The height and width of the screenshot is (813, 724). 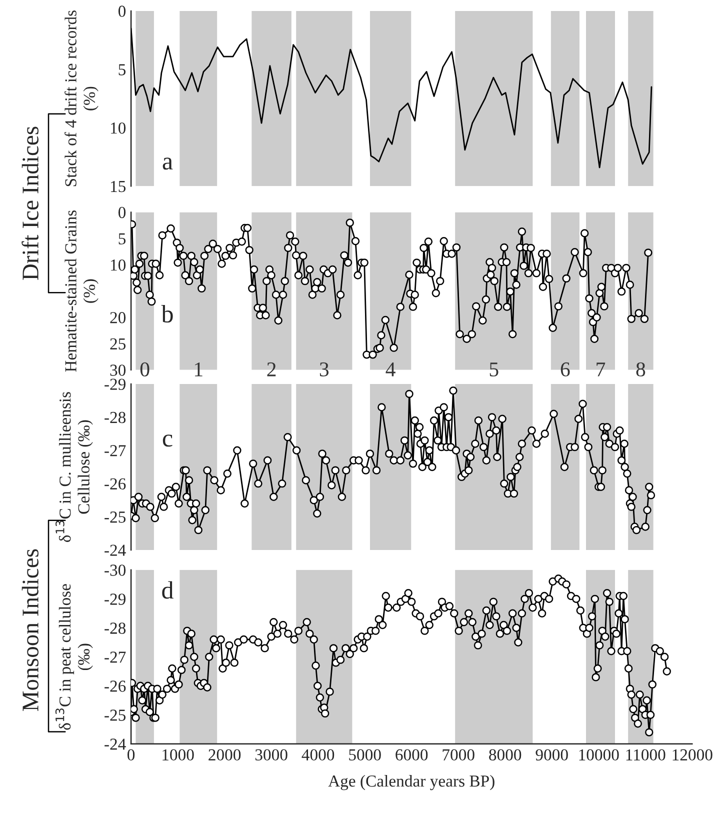 What do you see at coordinates (167, 164) in the screenshot?
I see `annotation: a` at bounding box center [167, 164].